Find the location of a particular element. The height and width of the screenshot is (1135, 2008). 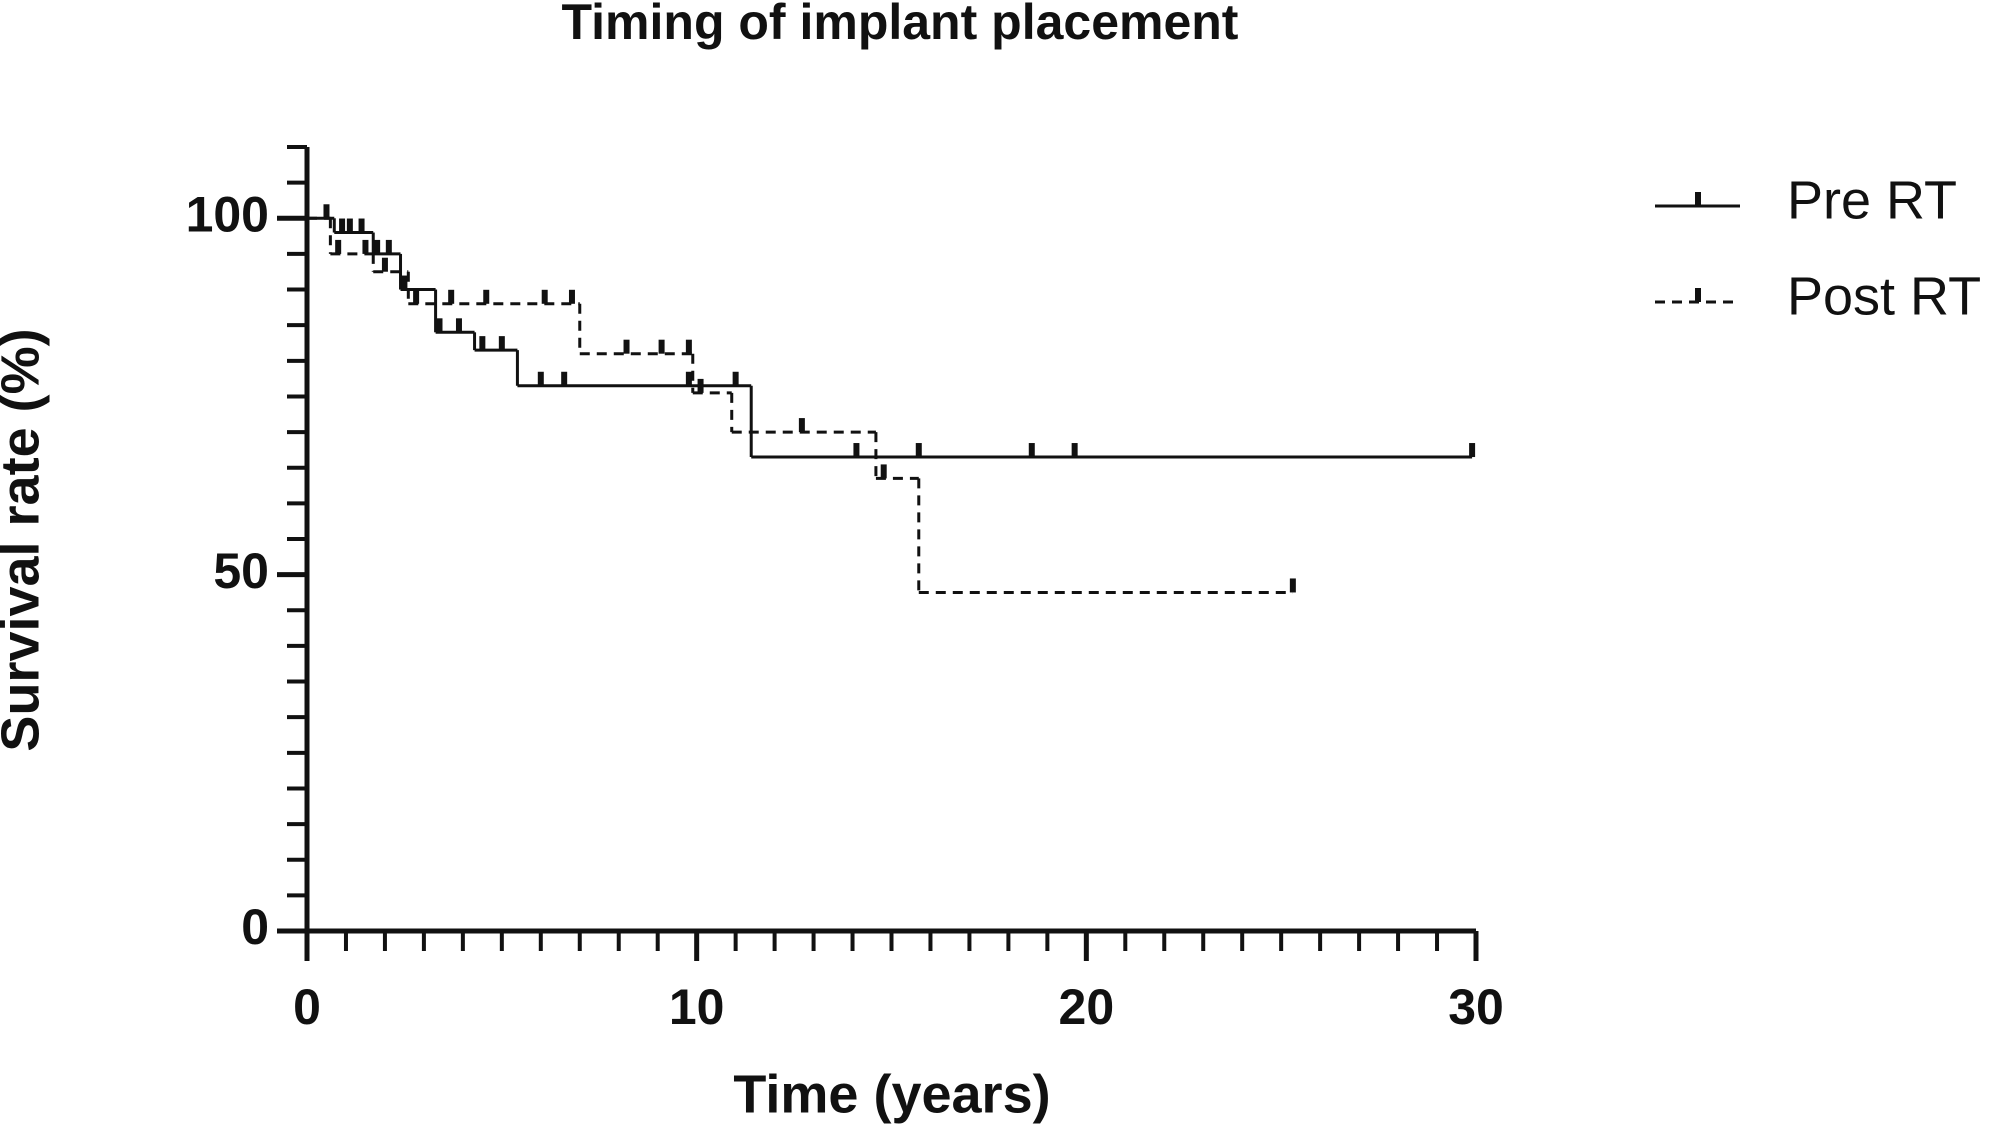

x-tick-label: 10 is located at coordinates (697, 1007).